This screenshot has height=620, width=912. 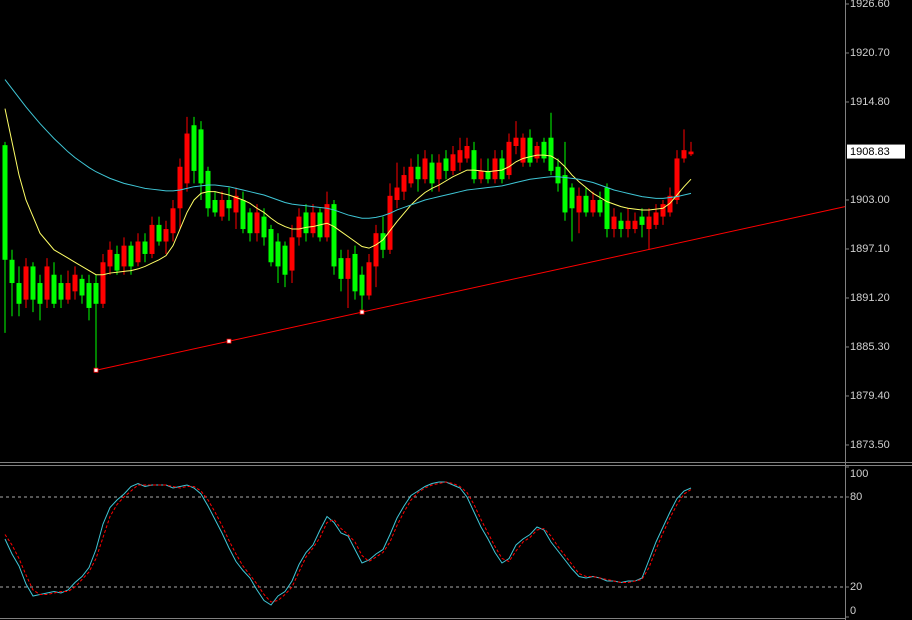 What do you see at coordinates (870, 53) in the screenshot?
I see `y-tick-label: 1920.70` at bounding box center [870, 53].